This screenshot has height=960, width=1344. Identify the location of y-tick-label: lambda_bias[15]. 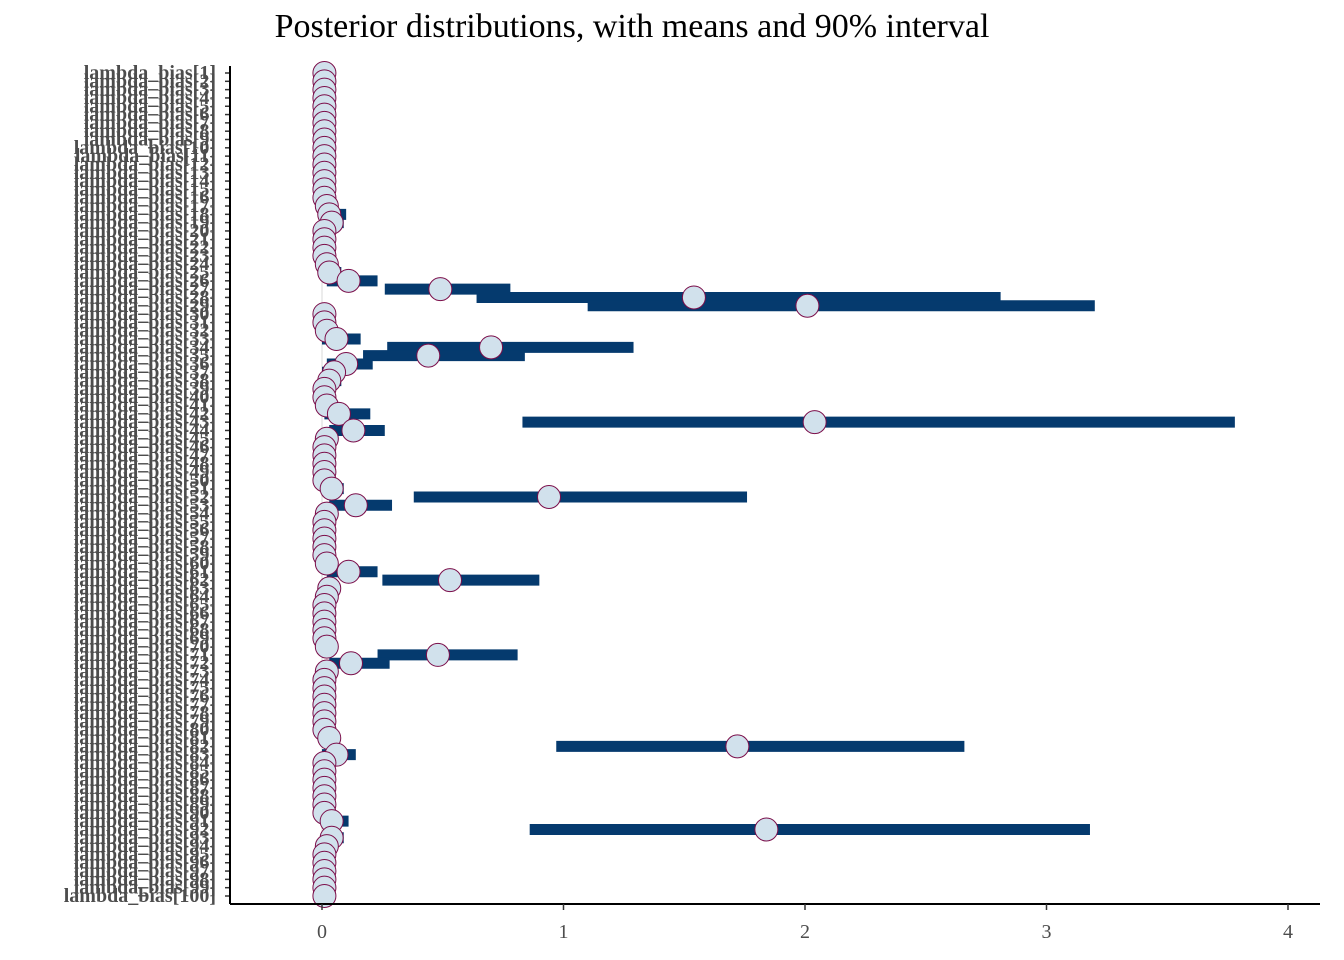
(145, 189).